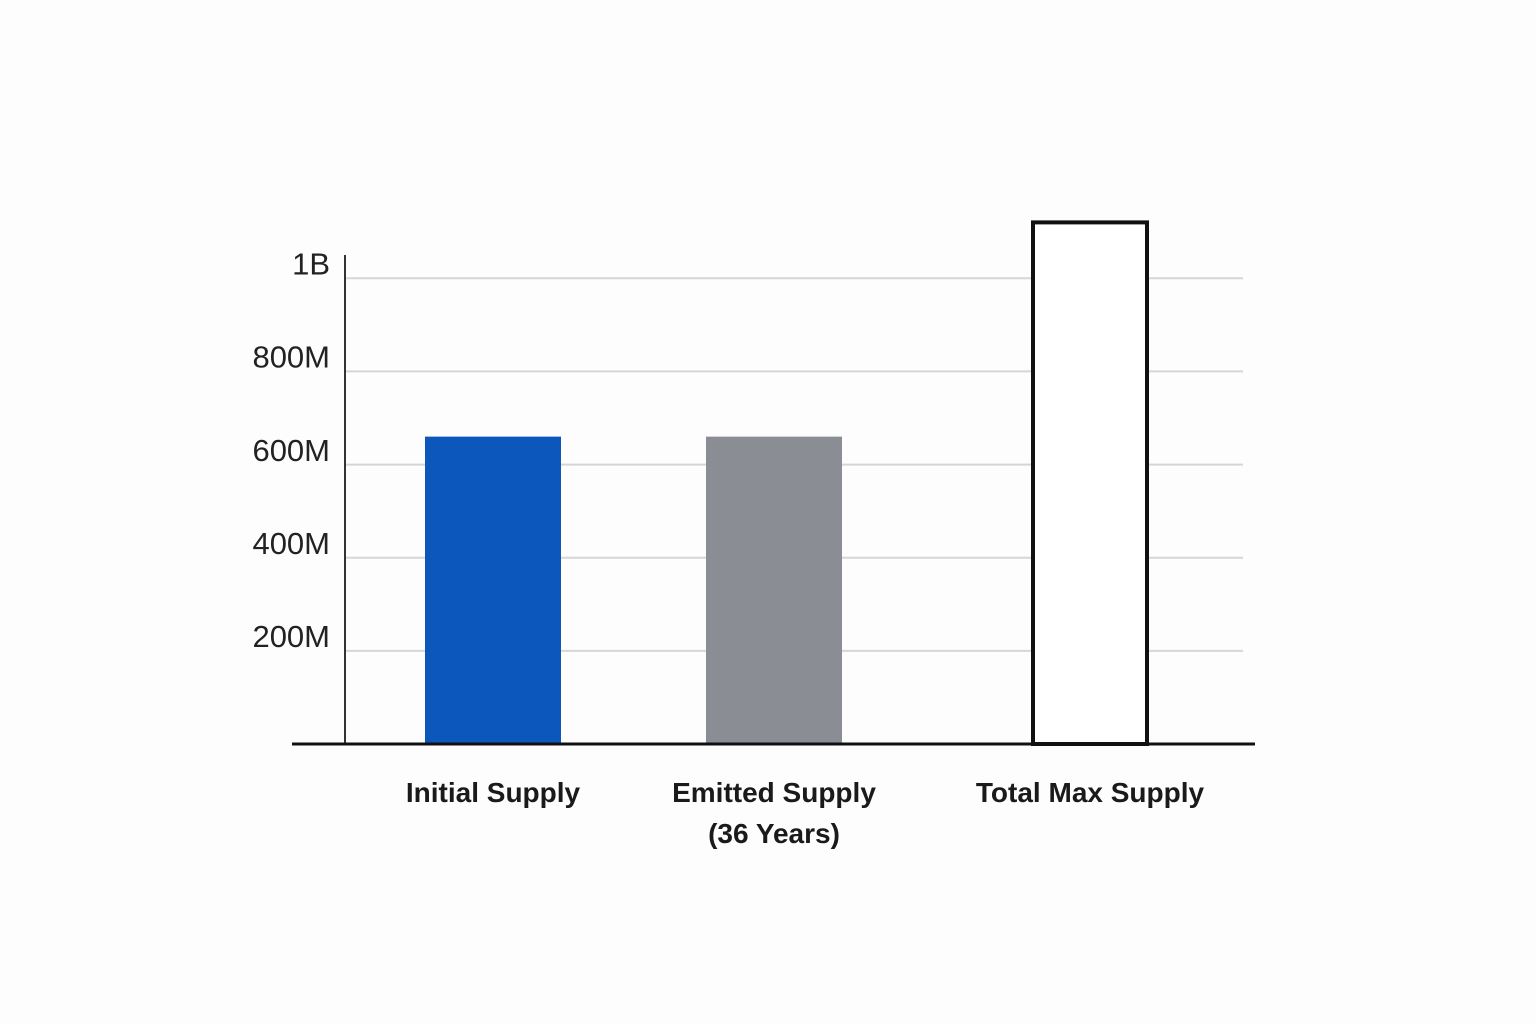 The height and width of the screenshot is (1024, 1536). What do you see at coordinates (1090, 792) in the screenshot?
I see `x-tick-label: Total Max Supply` at bounding box center [1090, 792].